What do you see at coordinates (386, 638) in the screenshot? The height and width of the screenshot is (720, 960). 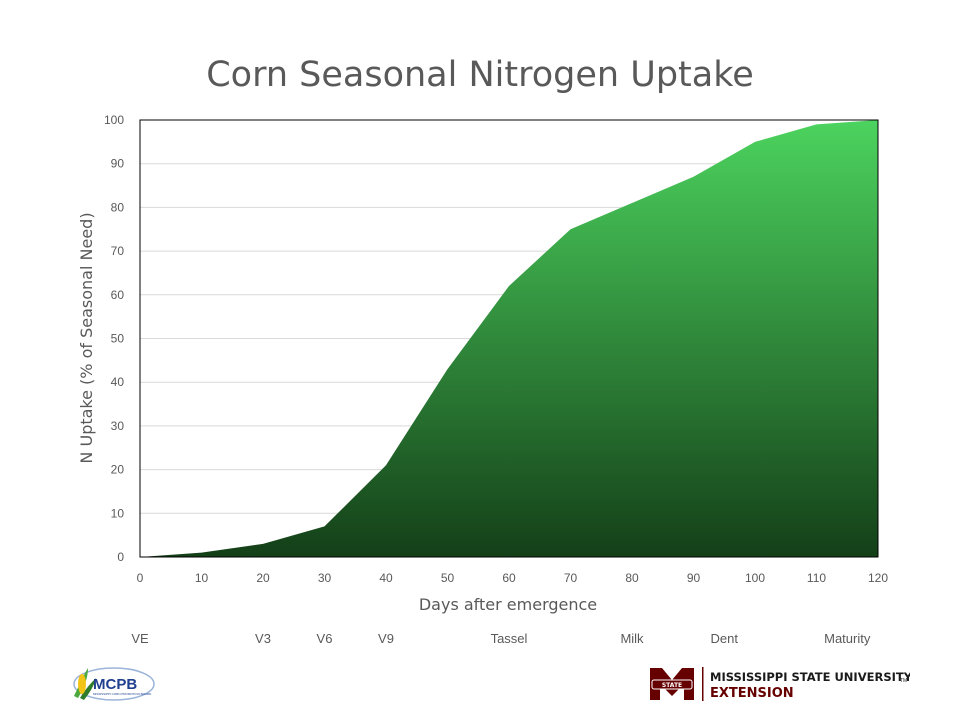 I see `growth-stage-v9: V9` at bounding box center [386, 638].